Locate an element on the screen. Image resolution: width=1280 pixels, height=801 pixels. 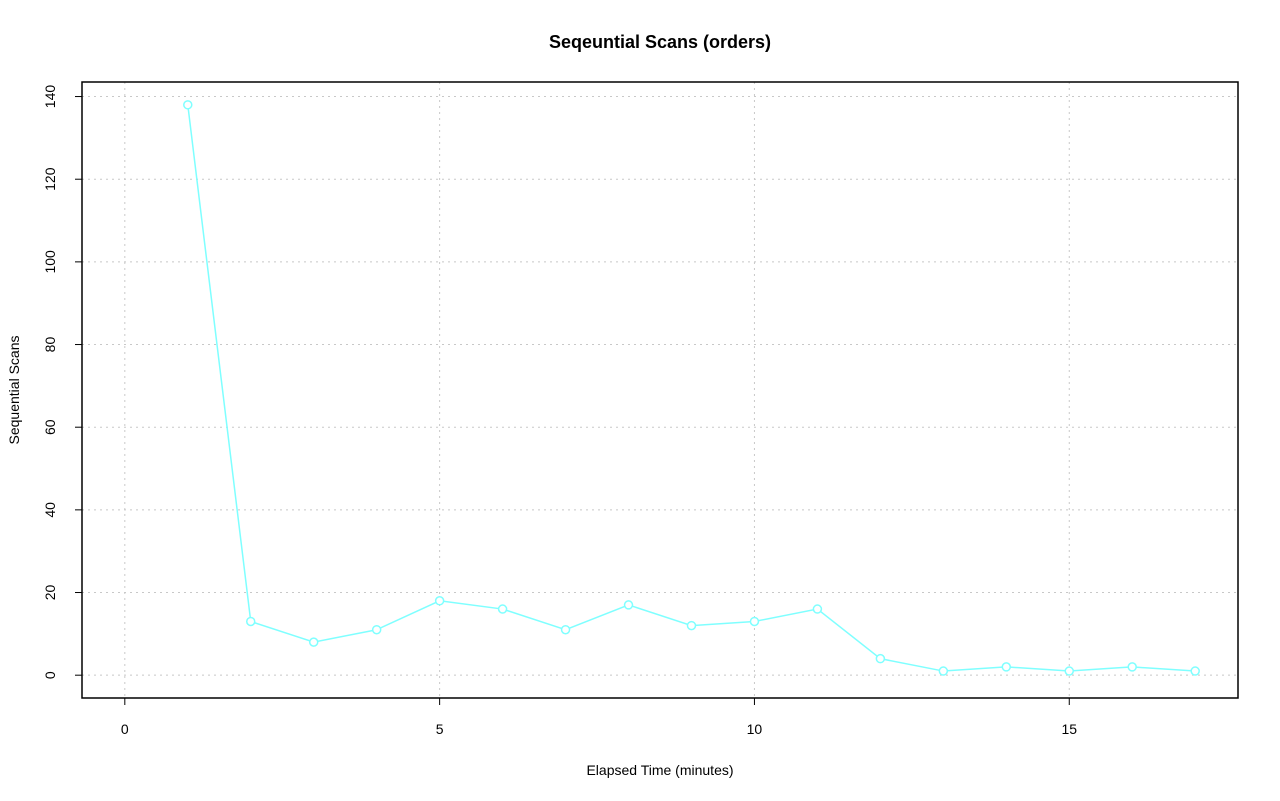
y-tick-label: 140 is located at coordinates (50, 97).